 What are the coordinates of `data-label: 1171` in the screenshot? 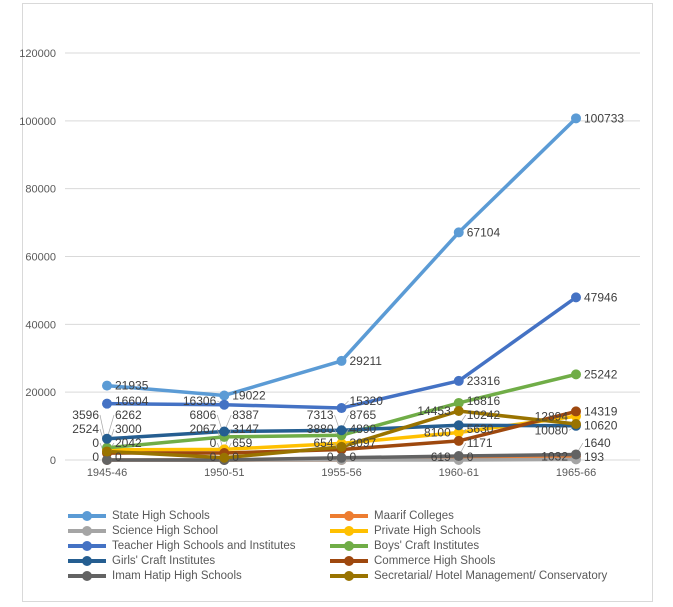 It's located at (480, 443).